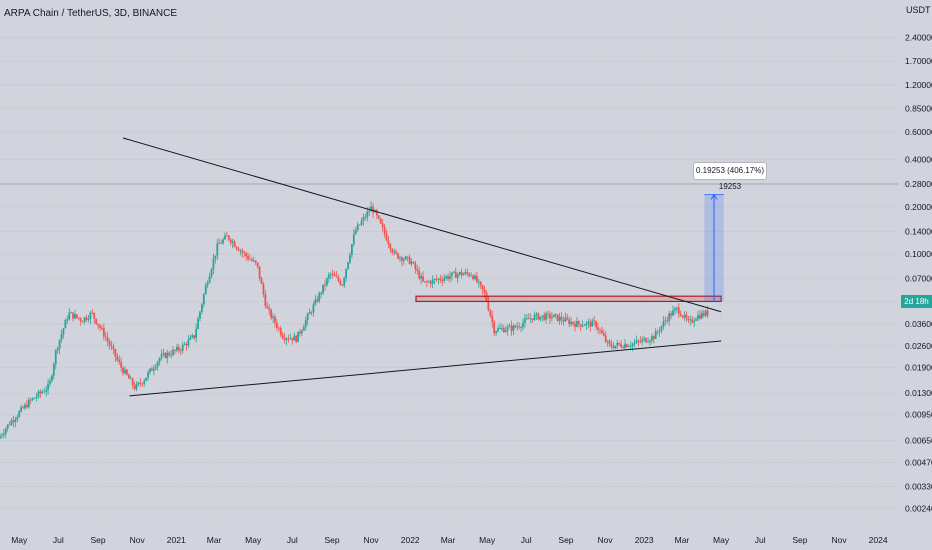 The image size is (932, 550). I want to click on x-tick-label: May, so click(487, 540).